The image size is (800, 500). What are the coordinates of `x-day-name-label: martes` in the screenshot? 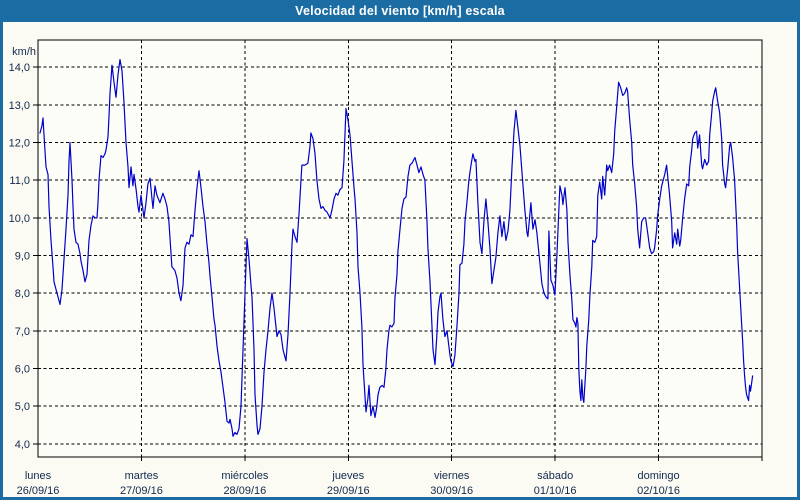 It's located at (142, 476).